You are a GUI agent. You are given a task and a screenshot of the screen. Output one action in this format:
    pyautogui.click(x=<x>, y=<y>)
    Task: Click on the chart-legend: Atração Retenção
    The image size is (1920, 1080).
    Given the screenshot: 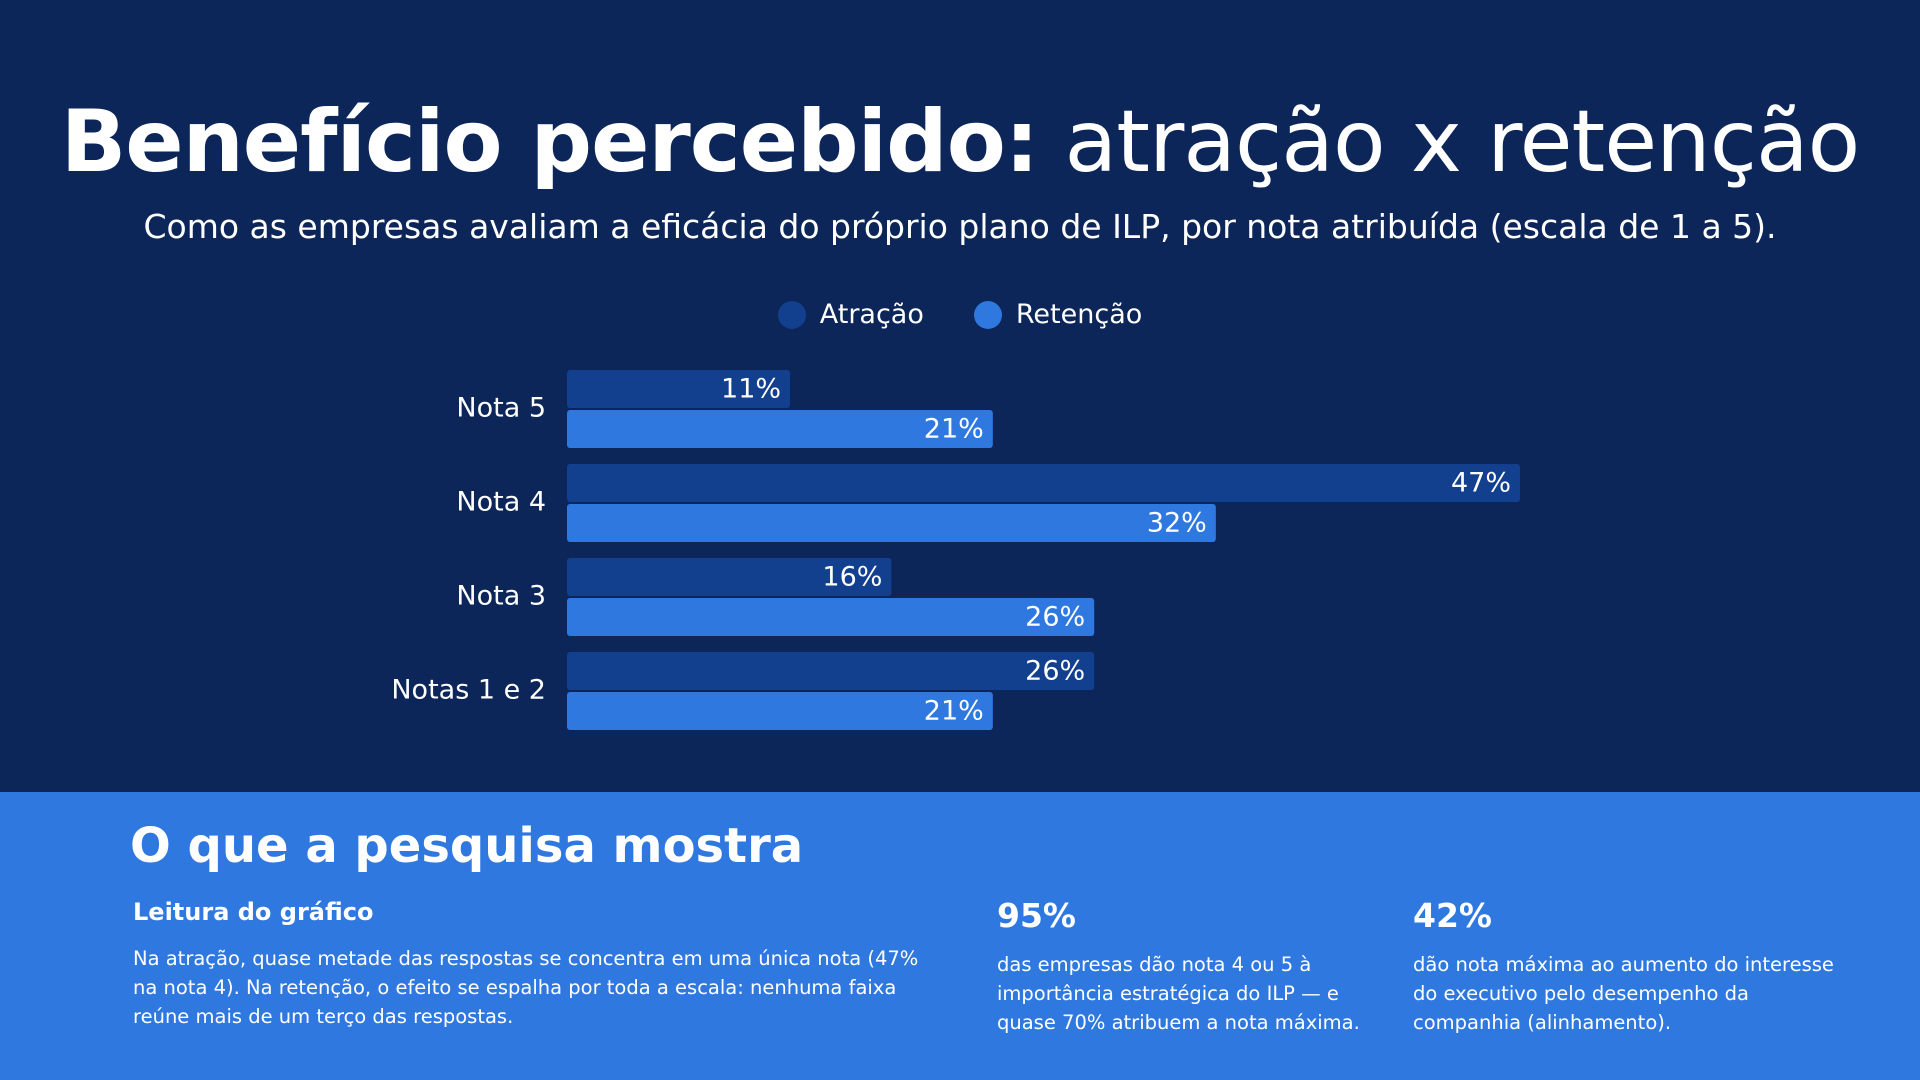 What is the action you would take?
    pyautogui.click(x=960, y=314)
    